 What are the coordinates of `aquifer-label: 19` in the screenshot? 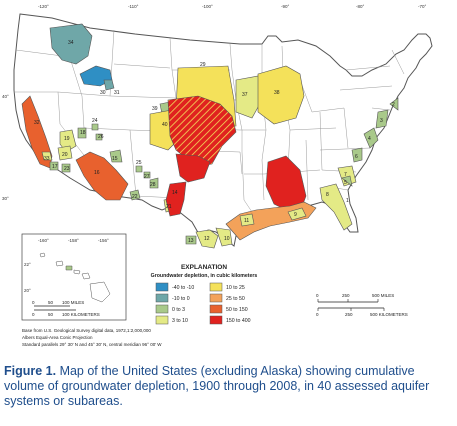 It's located at (67, 139).